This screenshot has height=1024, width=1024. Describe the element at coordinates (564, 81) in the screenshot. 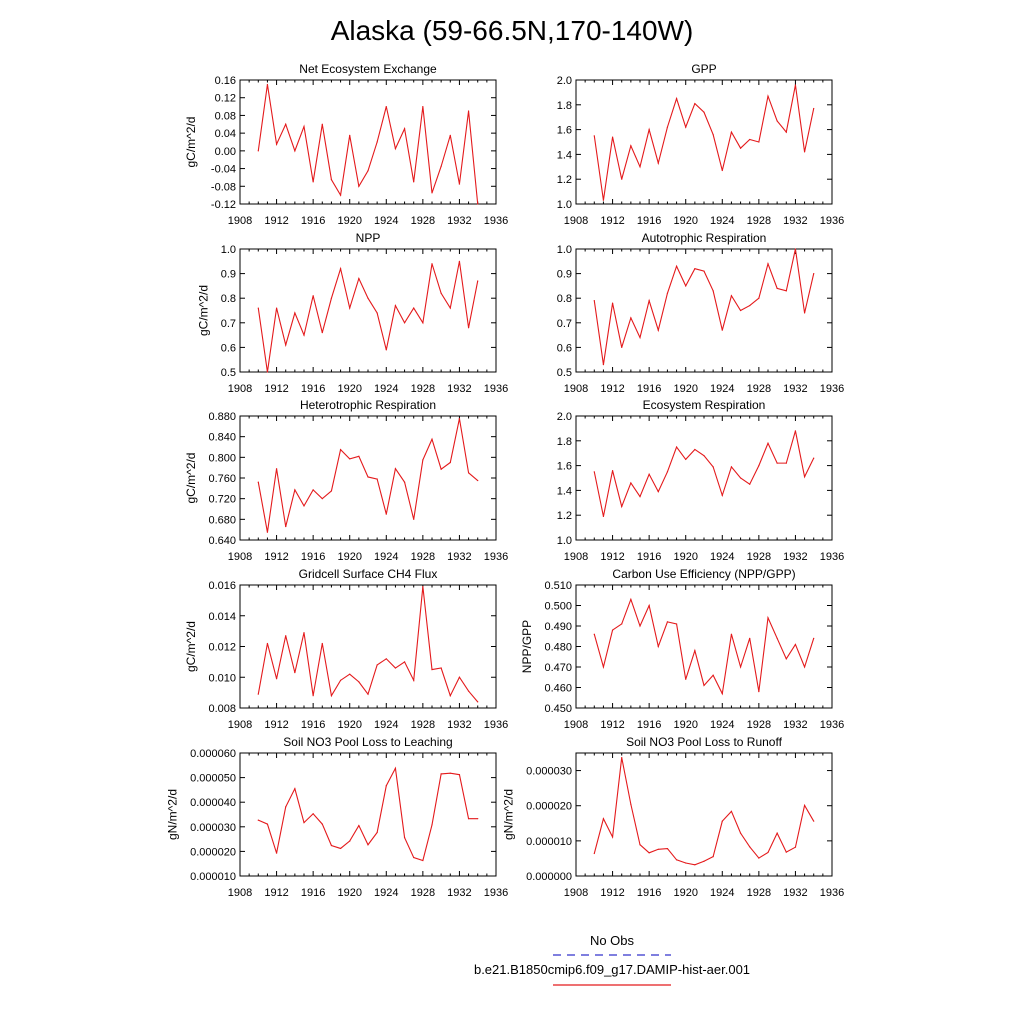

I see `y-tick-label: 2.0` at that location.